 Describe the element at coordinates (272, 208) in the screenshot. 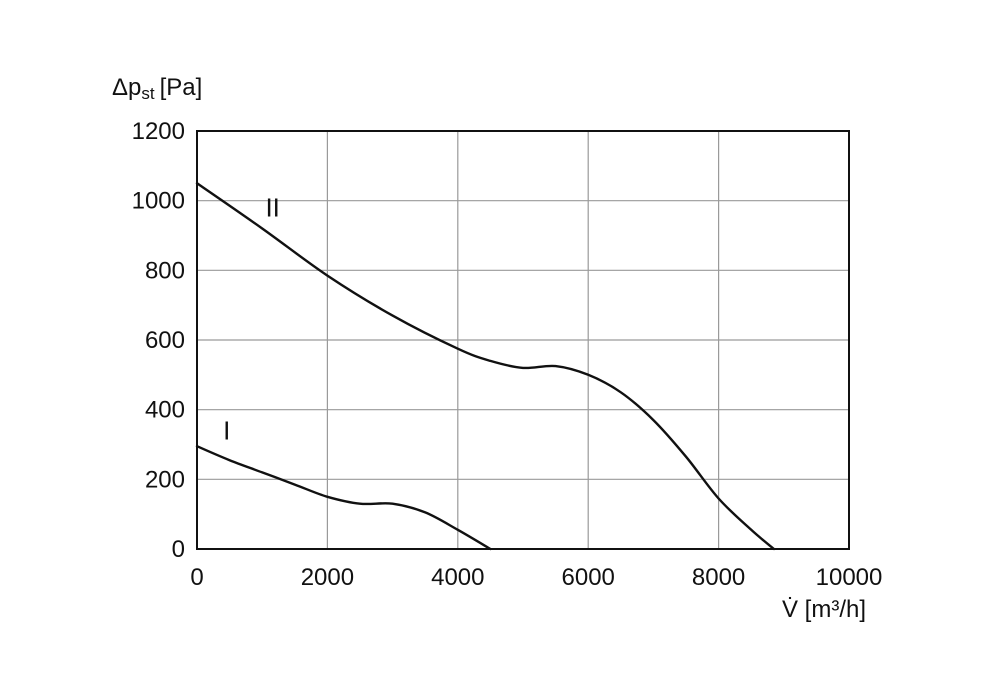

I see `series-label-ii: II` at that location.